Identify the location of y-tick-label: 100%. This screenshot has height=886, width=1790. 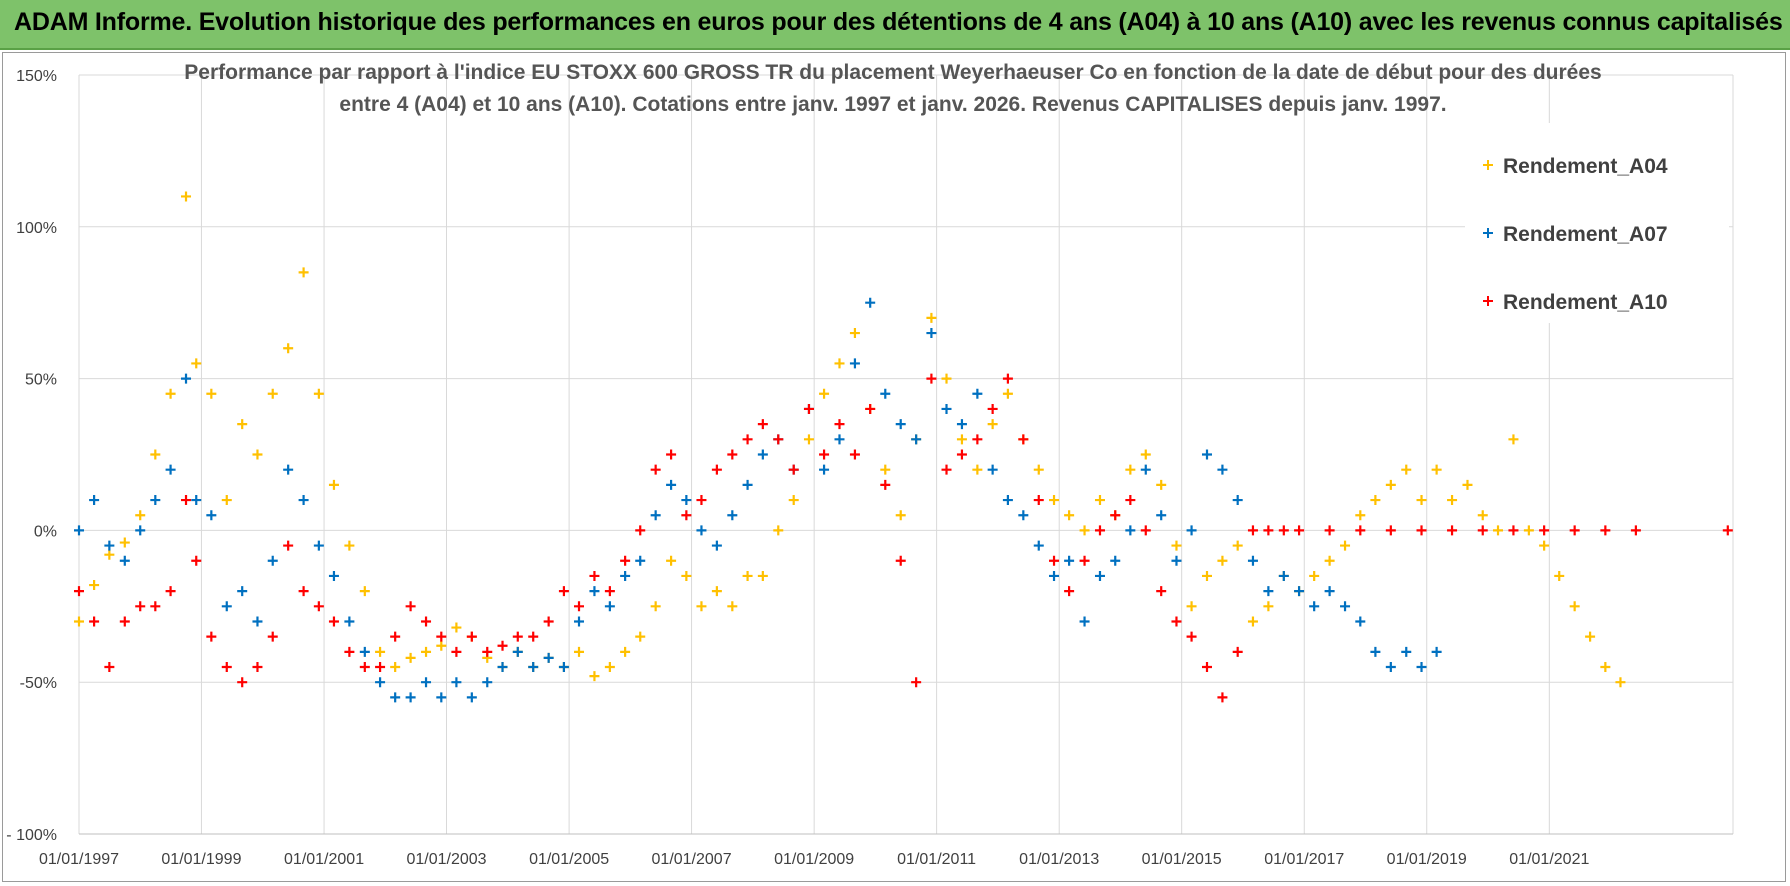
(36, 228).